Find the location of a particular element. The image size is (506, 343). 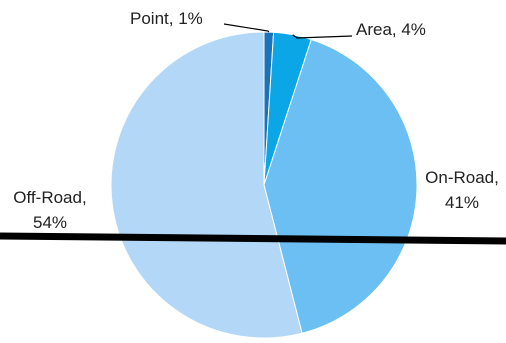

horizontal-black-bar is located at coordinates (253, 238).